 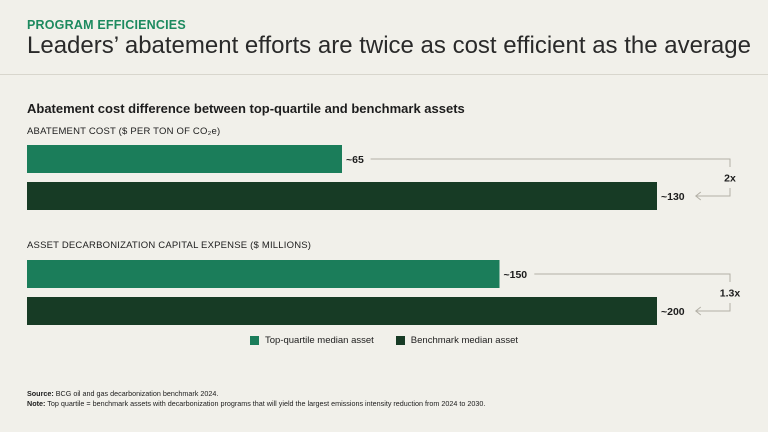 What do you see at coordinates (516, 275) in the screenshot?
I see `data-label-capex-top-quartile: ~150` at bounding box center [516, 275].